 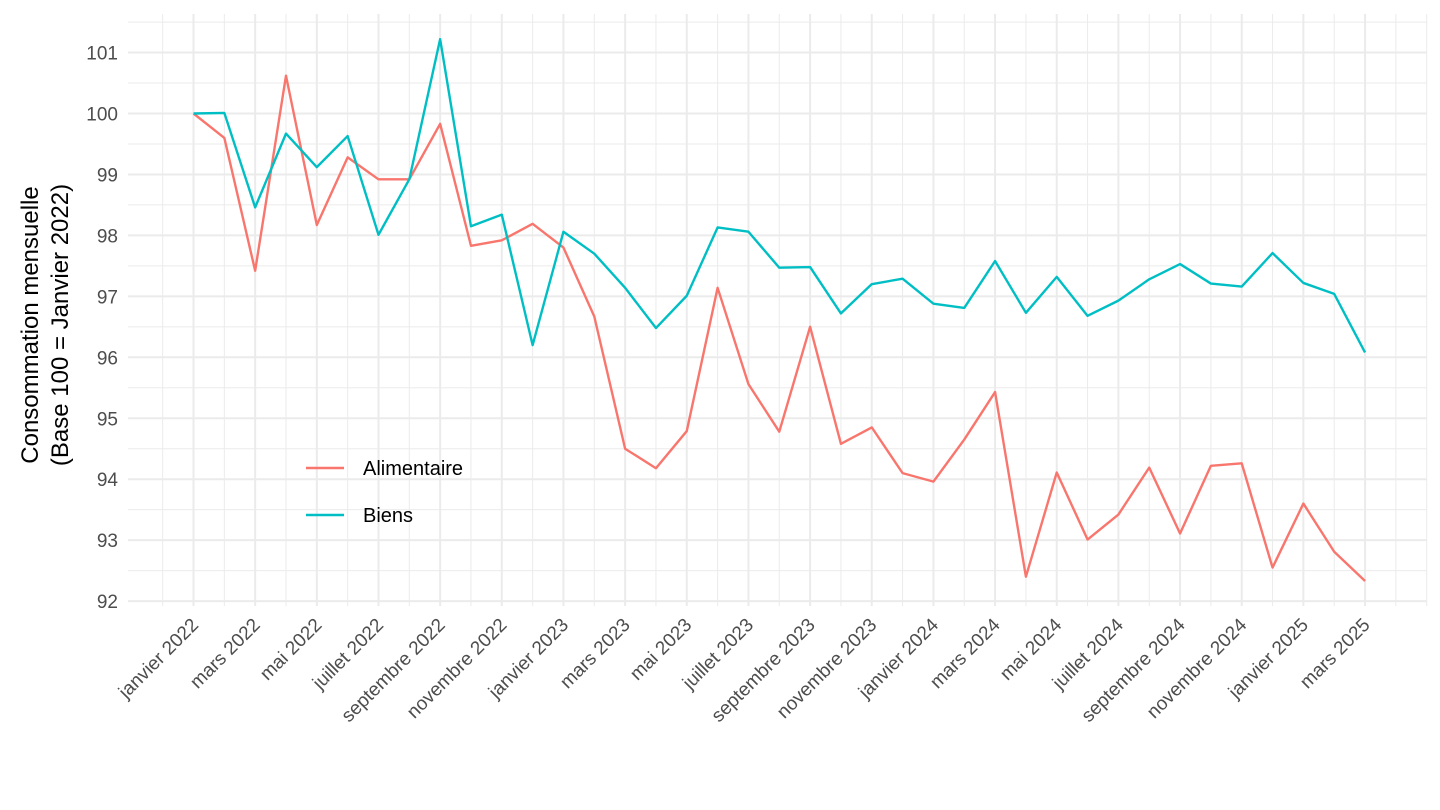 What do you see at coordinates (107, 236) in the screenshot?
I see `y-tick-label: 98` at bounding box center [107, 236].